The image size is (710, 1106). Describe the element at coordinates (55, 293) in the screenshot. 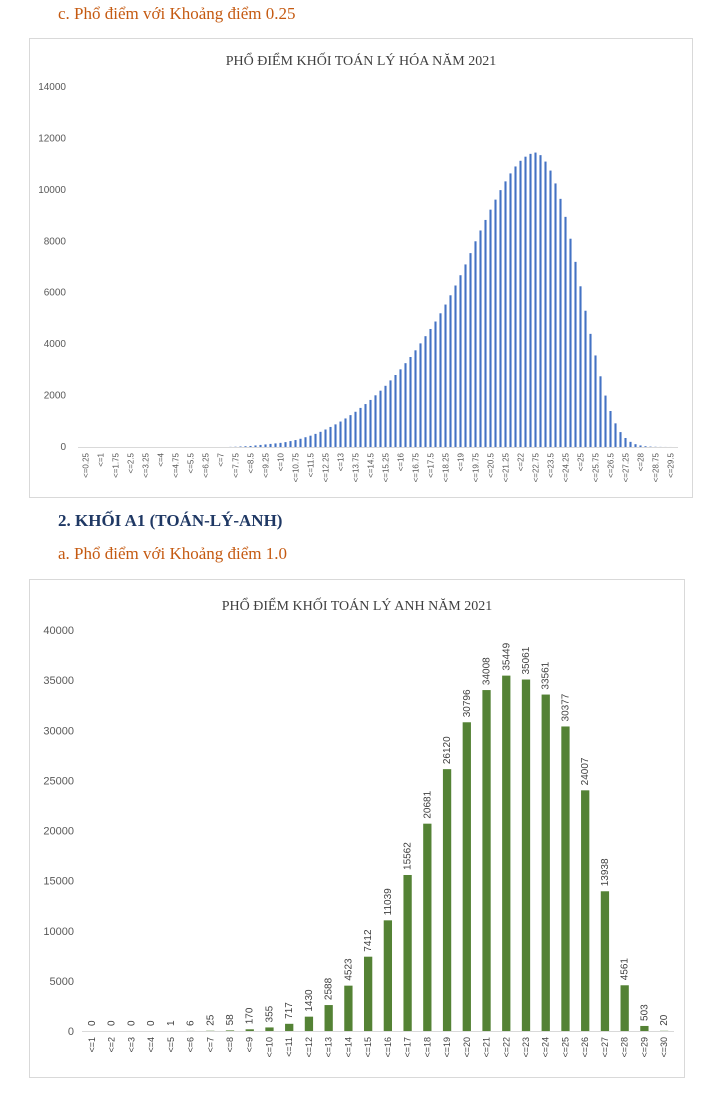

I see `chart1-ytick: 6000` at that location.